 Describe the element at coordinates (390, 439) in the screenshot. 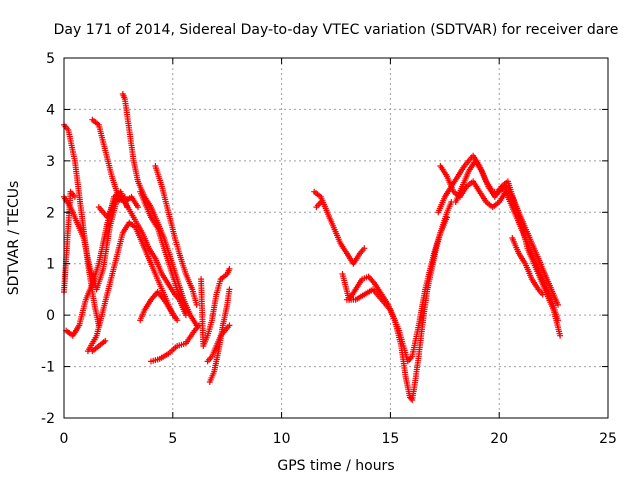

I see `x-tick-label: 15` at that location.